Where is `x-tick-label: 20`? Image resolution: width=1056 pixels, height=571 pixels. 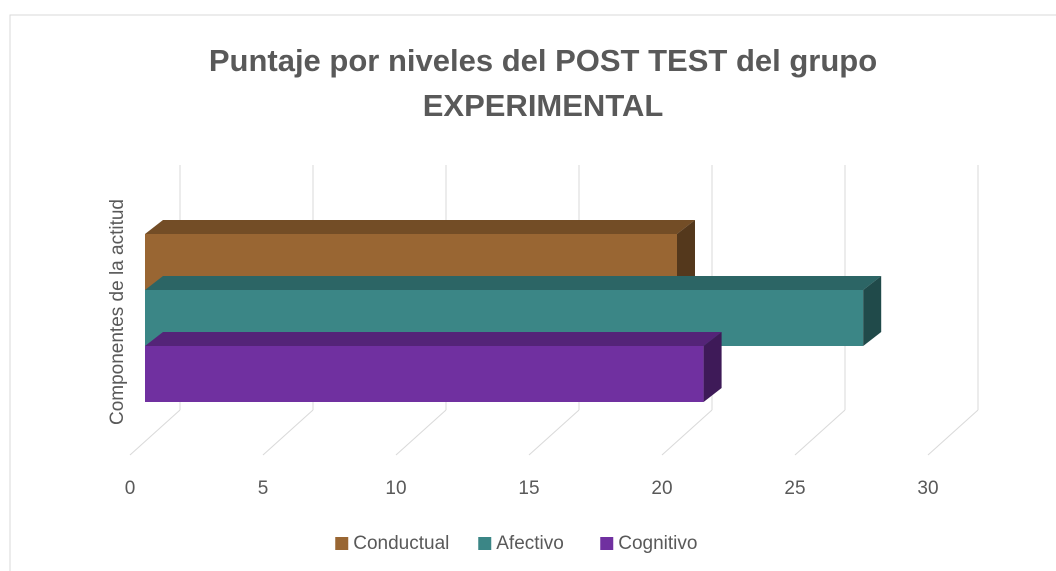
x-tick-label: 20 is located at coordinates (661, 488).